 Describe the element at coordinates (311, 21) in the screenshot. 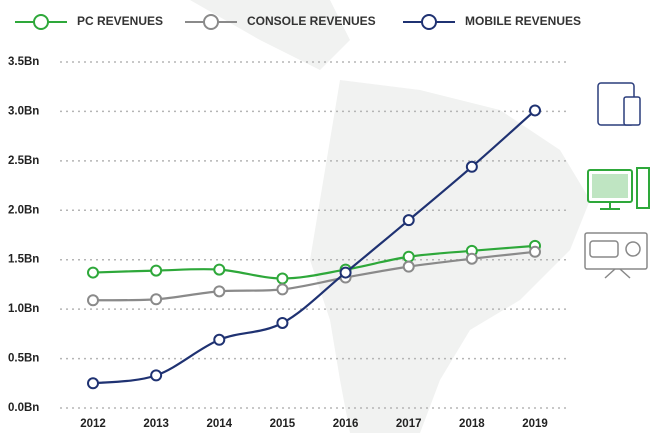

I see `legend-label: CONSOLE REVENUES` at that location.